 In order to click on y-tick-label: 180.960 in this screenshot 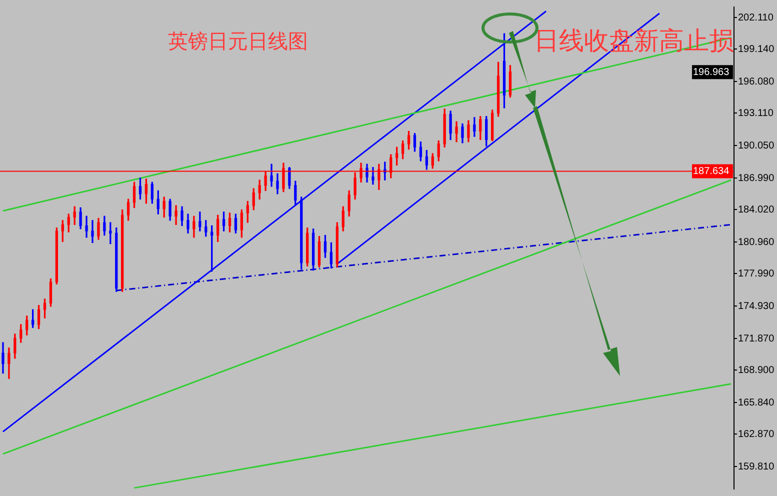, I will do `click(756, 242)`.